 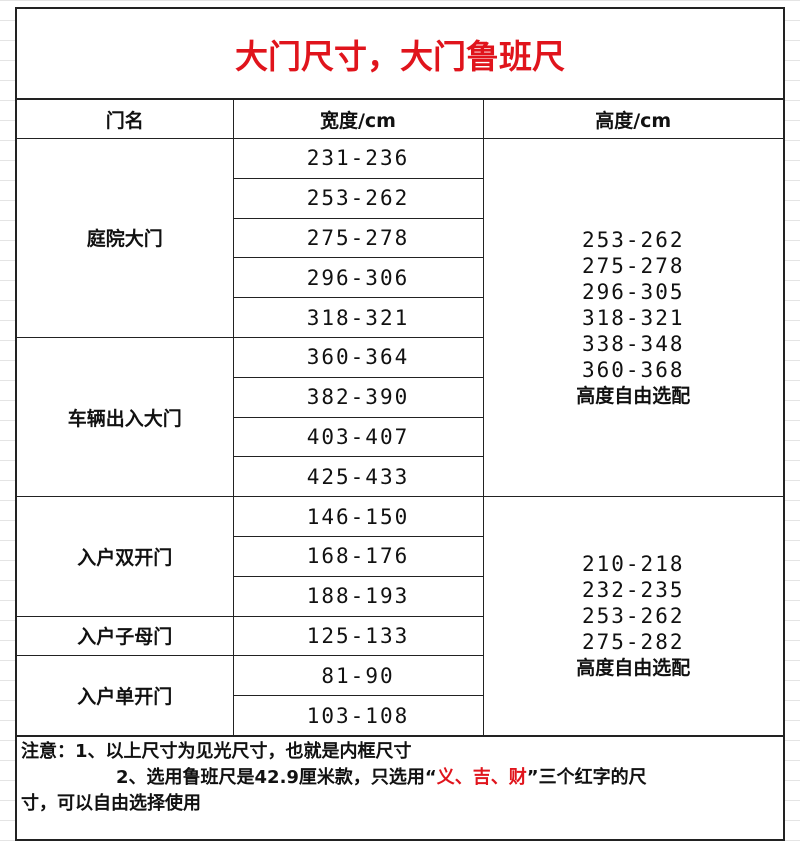 What do you see at coordinates (276, 777) in the screenshot?
I see `note-text: 2、选用鲁班尺是42.9厘米款，只选用“` at bounding box center [276, 777].